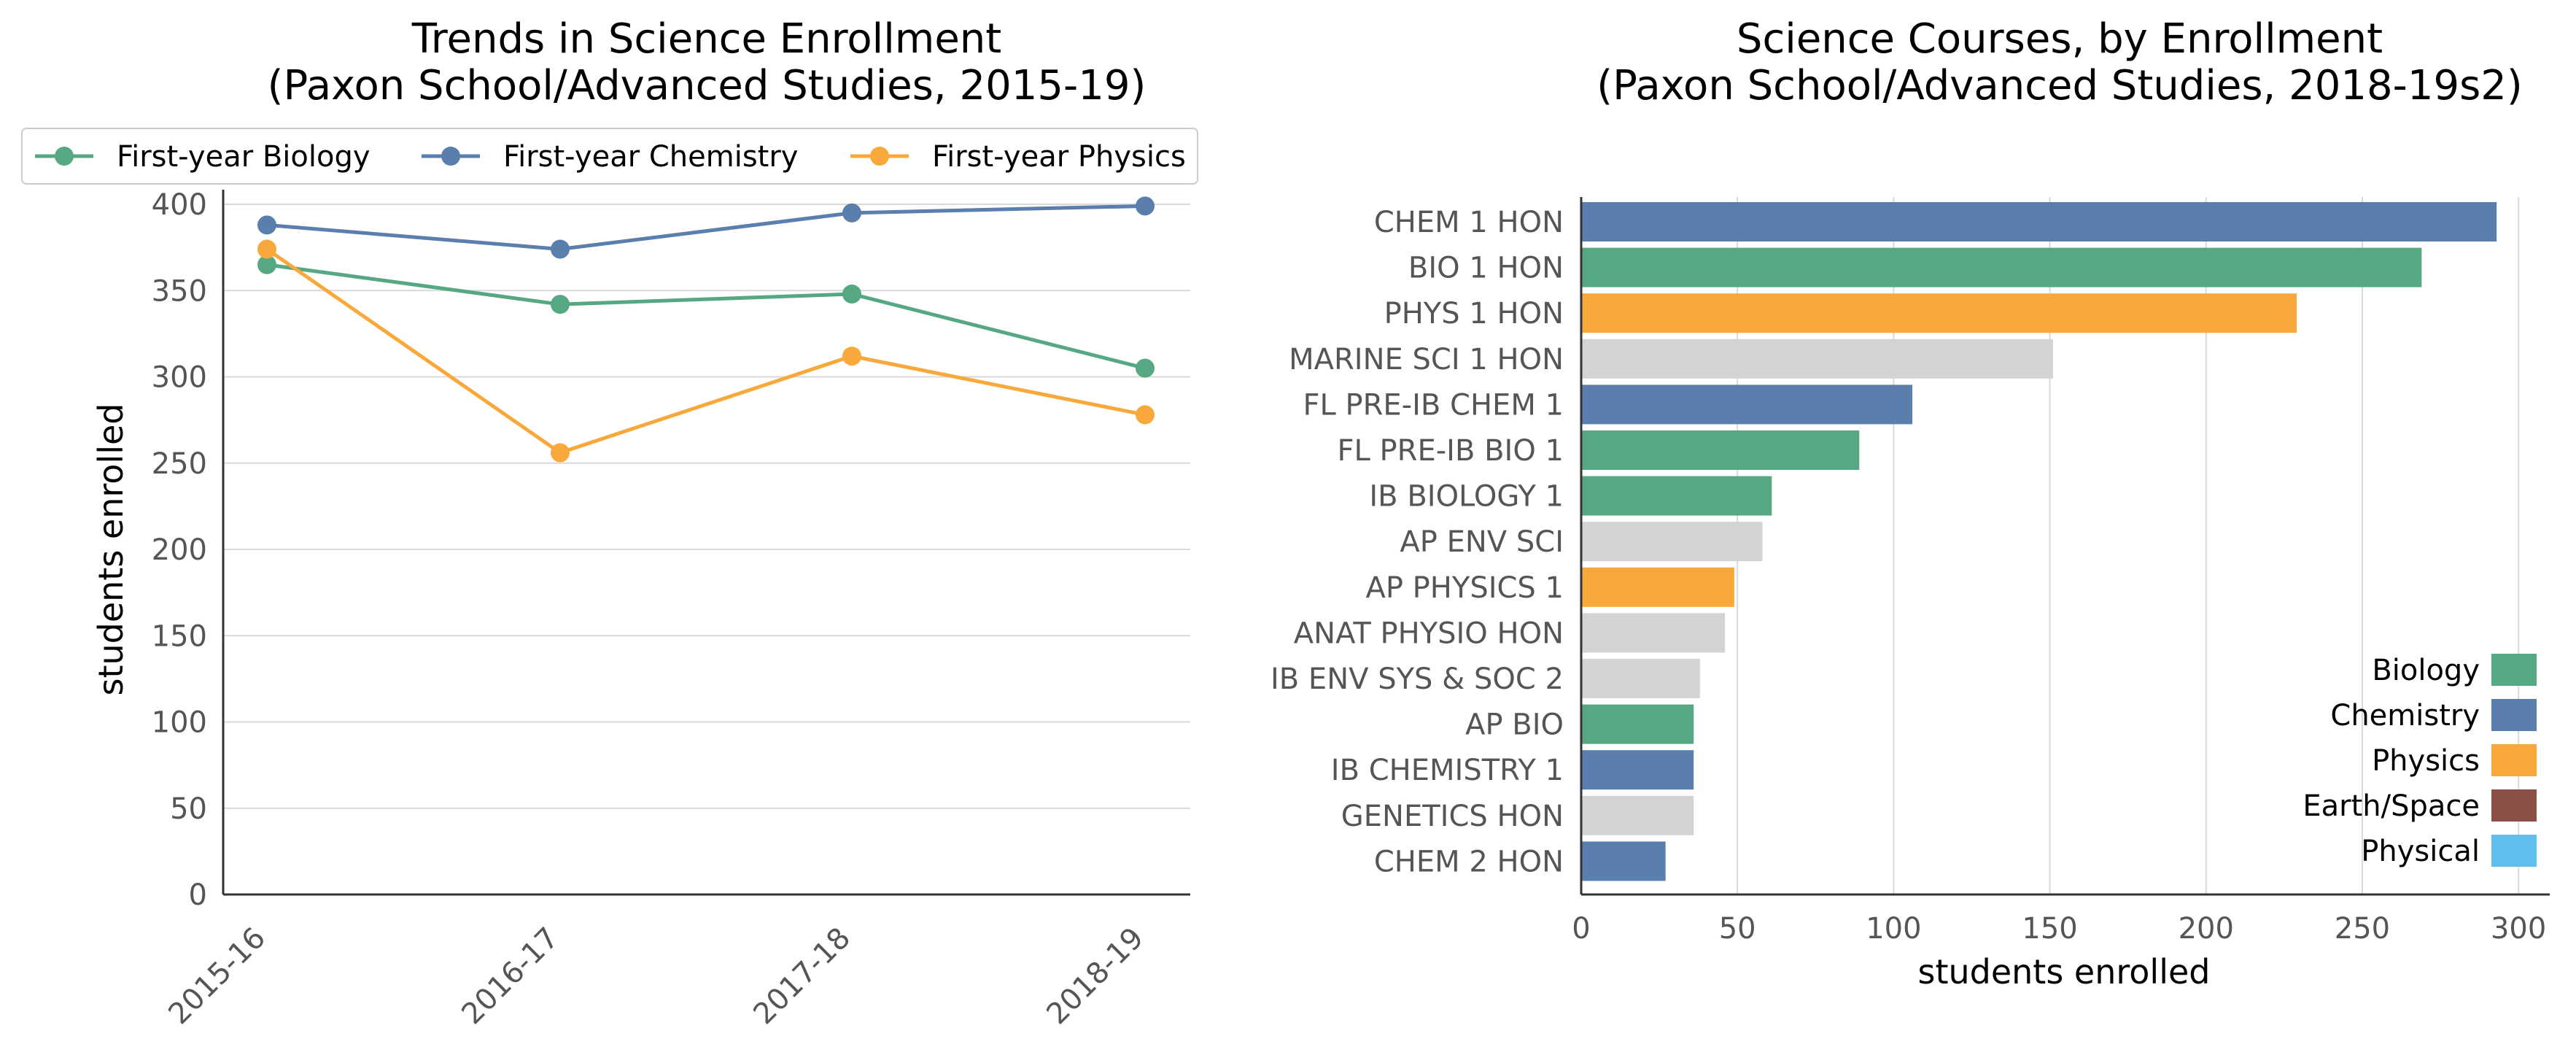  What do you see at coordinates (1465, 588) in the screenshot?
I see `category-label: AP PHYSICS 1` at bounding box center [1465, 588].